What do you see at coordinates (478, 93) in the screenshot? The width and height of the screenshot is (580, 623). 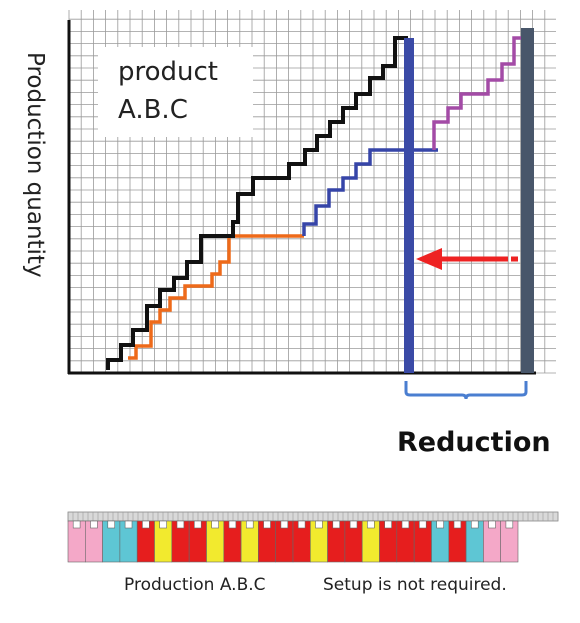 I see `purple-step-line` at bounding box center [478, 93].